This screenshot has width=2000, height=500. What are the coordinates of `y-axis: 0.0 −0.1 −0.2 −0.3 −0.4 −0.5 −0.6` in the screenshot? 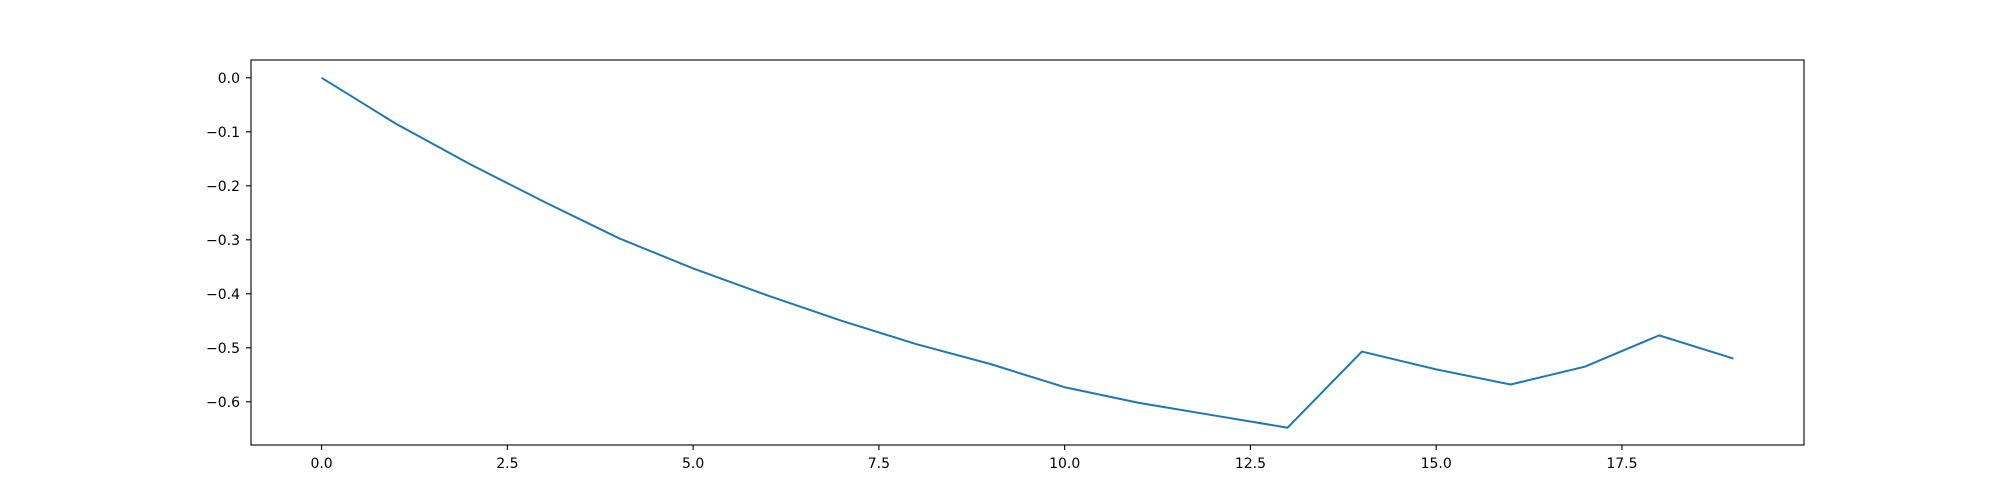 It's located at (228, 241).